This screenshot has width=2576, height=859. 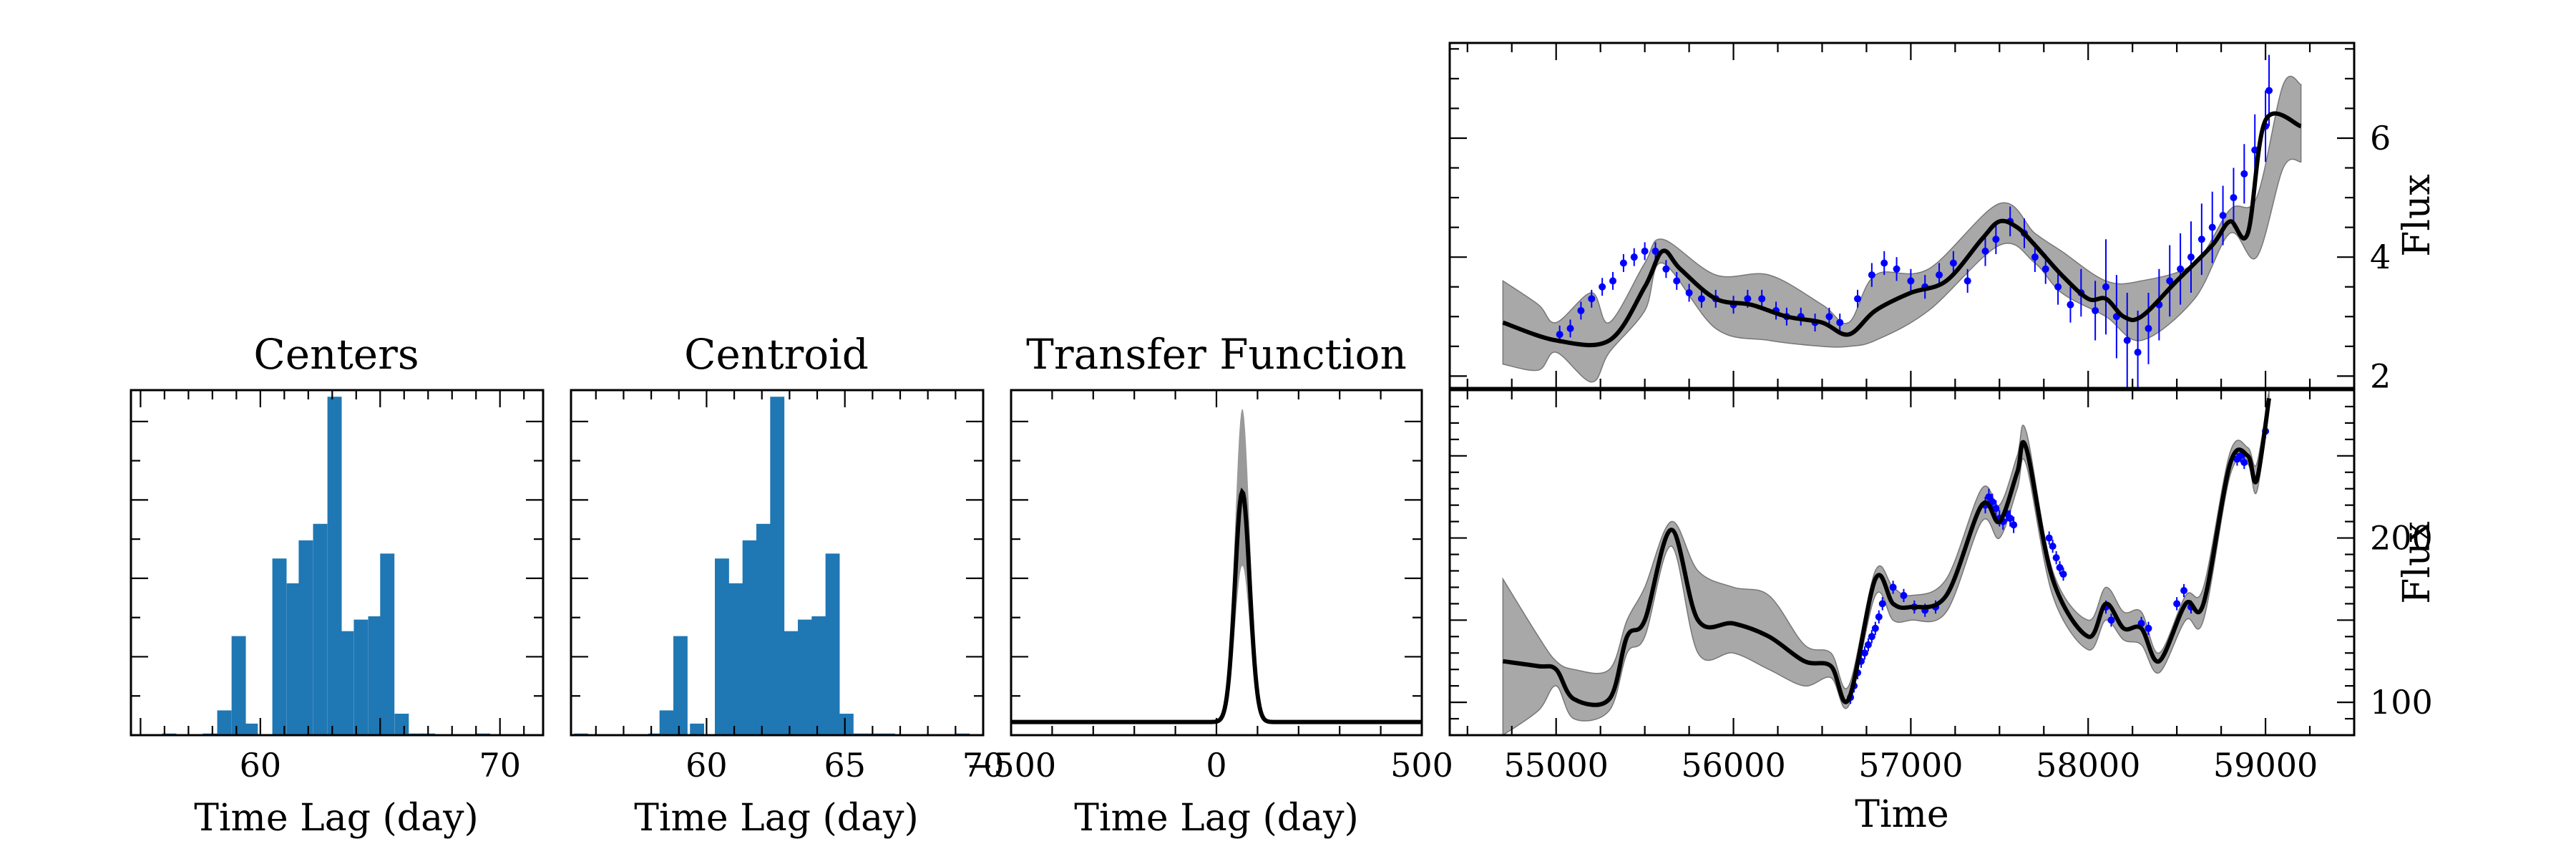 What do you see at coordinates (2417, 562) in the screenshot?
I see `lower-ylabel: Flux` at bounding box center [2417, 562].